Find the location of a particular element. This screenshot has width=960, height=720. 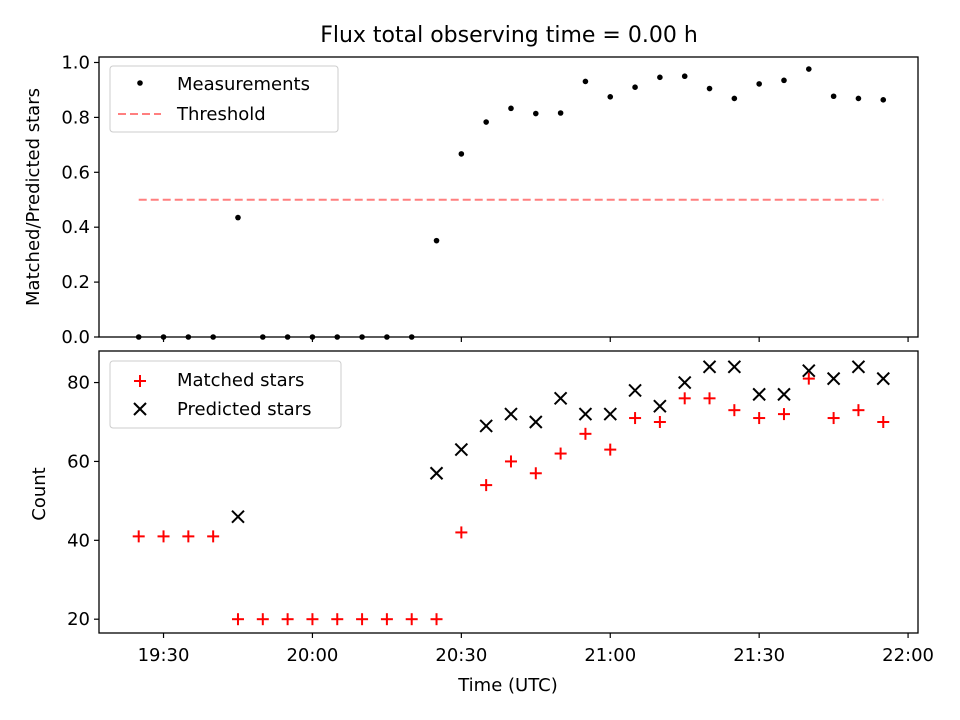

bottom-y-tick-label: 40 is located at coordinates (78, 540).